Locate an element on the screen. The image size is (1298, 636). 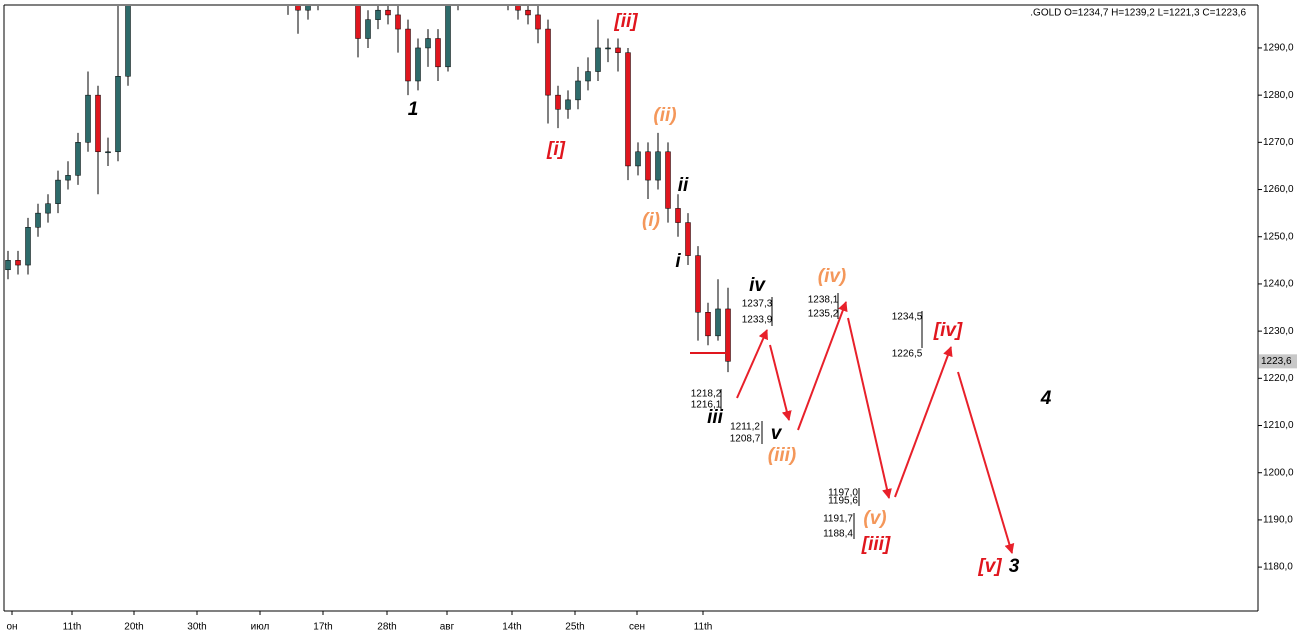
level-label: 1226,5 is located at coordinates (907, 354).